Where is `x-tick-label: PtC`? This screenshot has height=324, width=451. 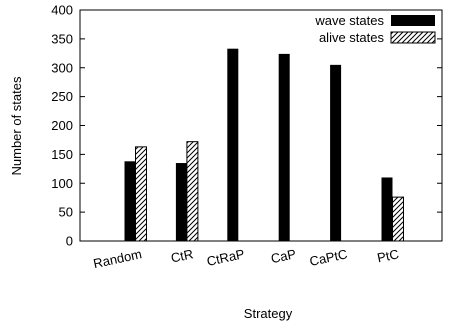 x-tick-label: PtC is located at coordinates (388, 255).